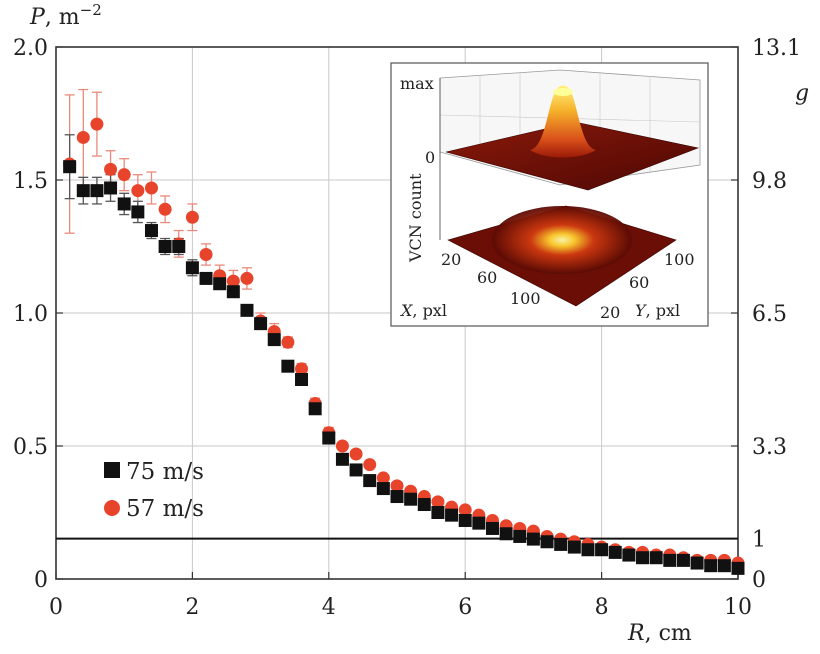  I want to click on legend: 75 m/s 57 m/s, so click(154, 490).